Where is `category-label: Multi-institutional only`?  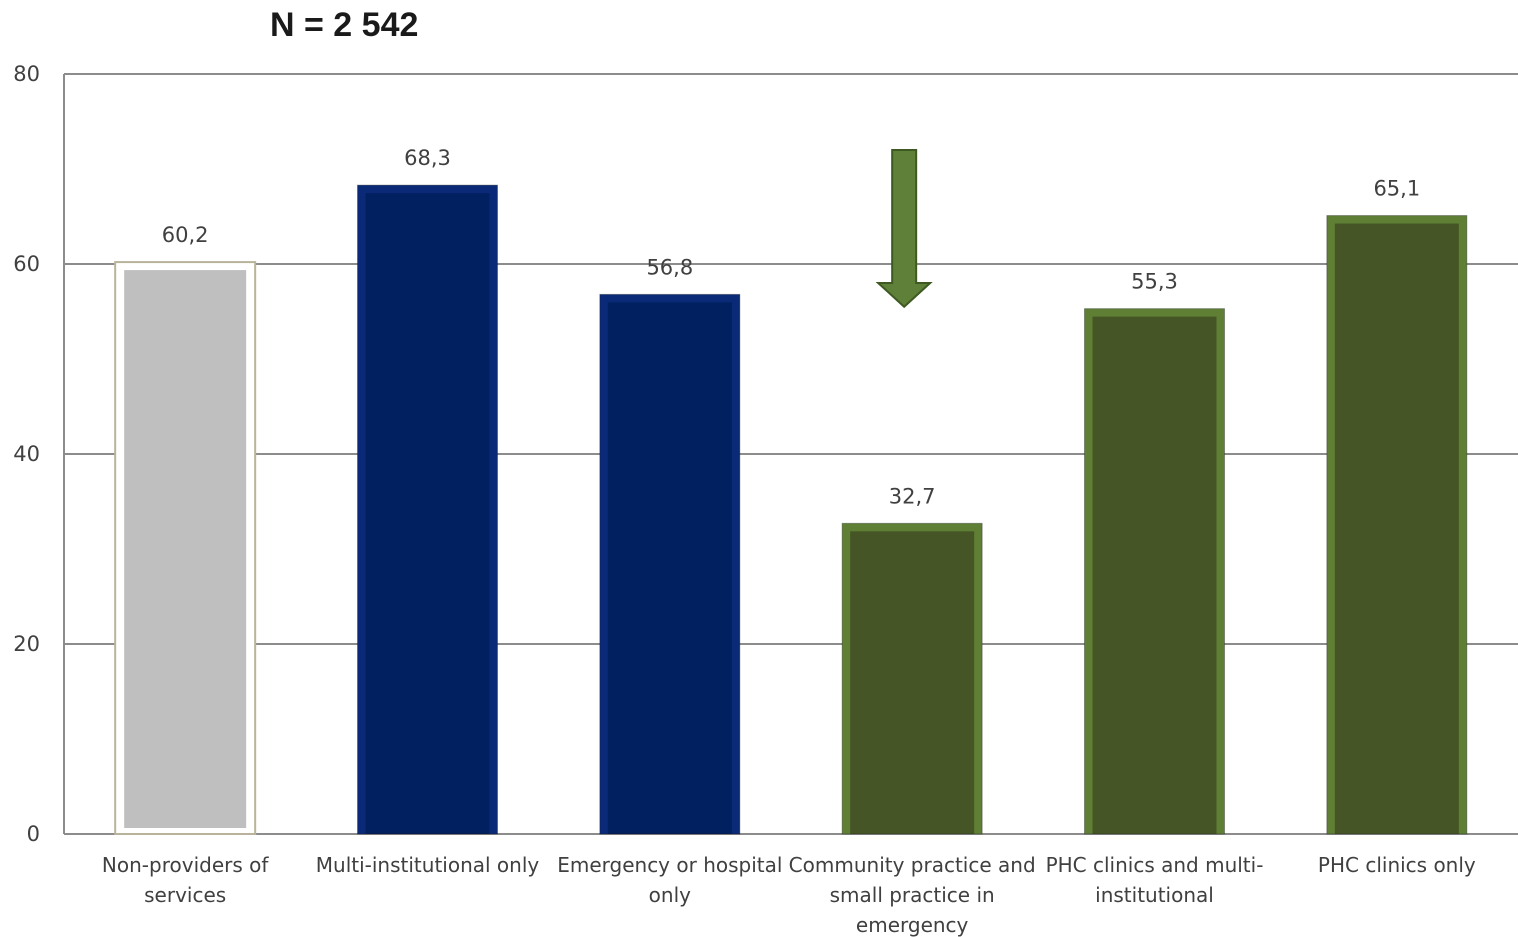
category-label: Multi-institutional only is located at coordinates (428, 865).